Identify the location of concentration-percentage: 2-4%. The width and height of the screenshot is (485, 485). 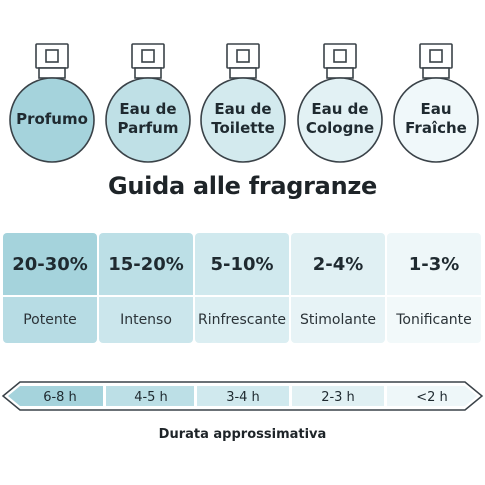
(338, 264).